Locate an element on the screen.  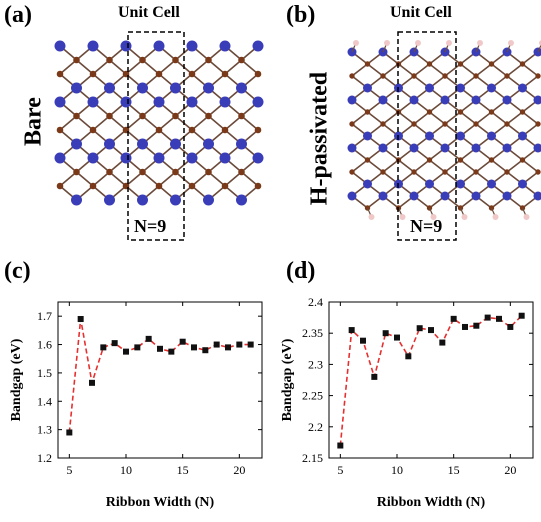
y-tick-label: 1.6 is located at coordinates (44, 345).